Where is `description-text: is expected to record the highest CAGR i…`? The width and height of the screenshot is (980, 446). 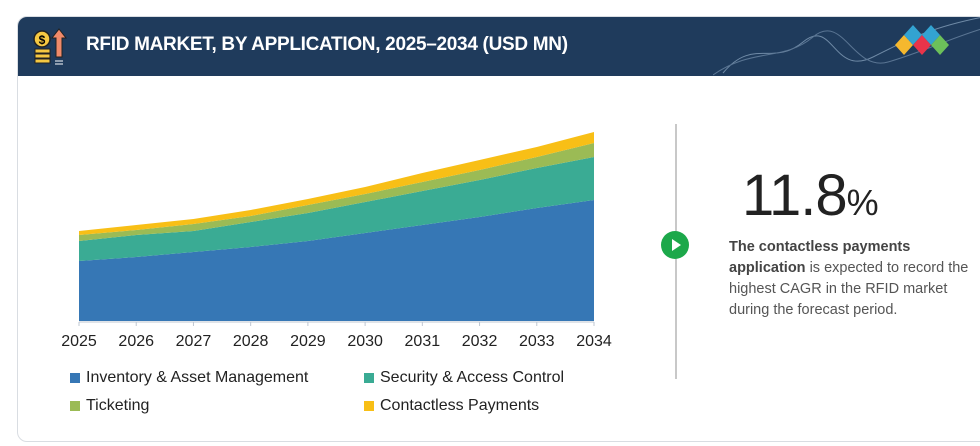
description-text: is expected to record the highest CAGR i… is located at coordinates (849, 289).